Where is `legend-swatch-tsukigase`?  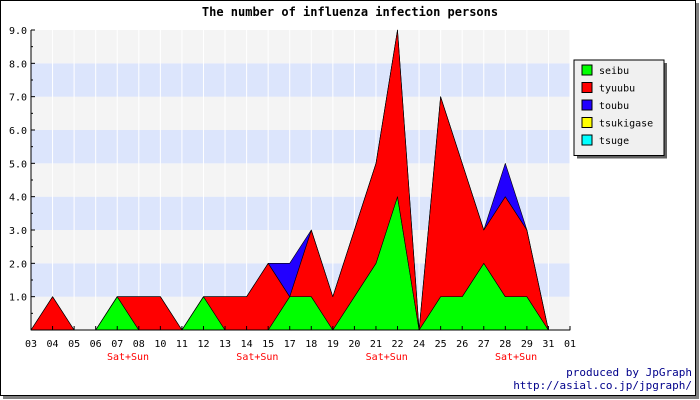
legend-swatch-tsukigase is located at coordinates (587, 122).